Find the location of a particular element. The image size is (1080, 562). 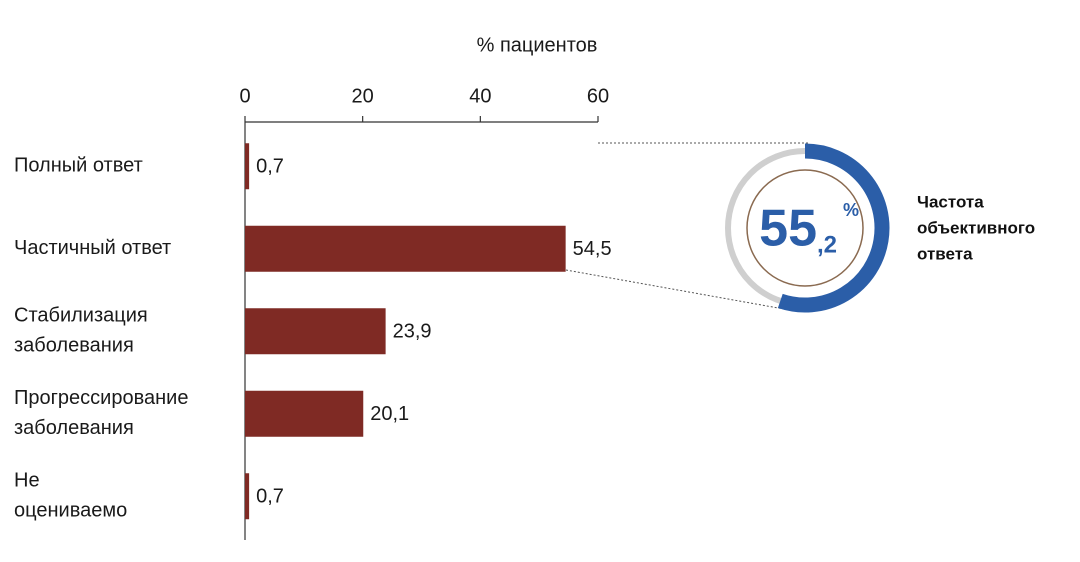

category-line: Частичный ответ is located at coordinates (92, 248).